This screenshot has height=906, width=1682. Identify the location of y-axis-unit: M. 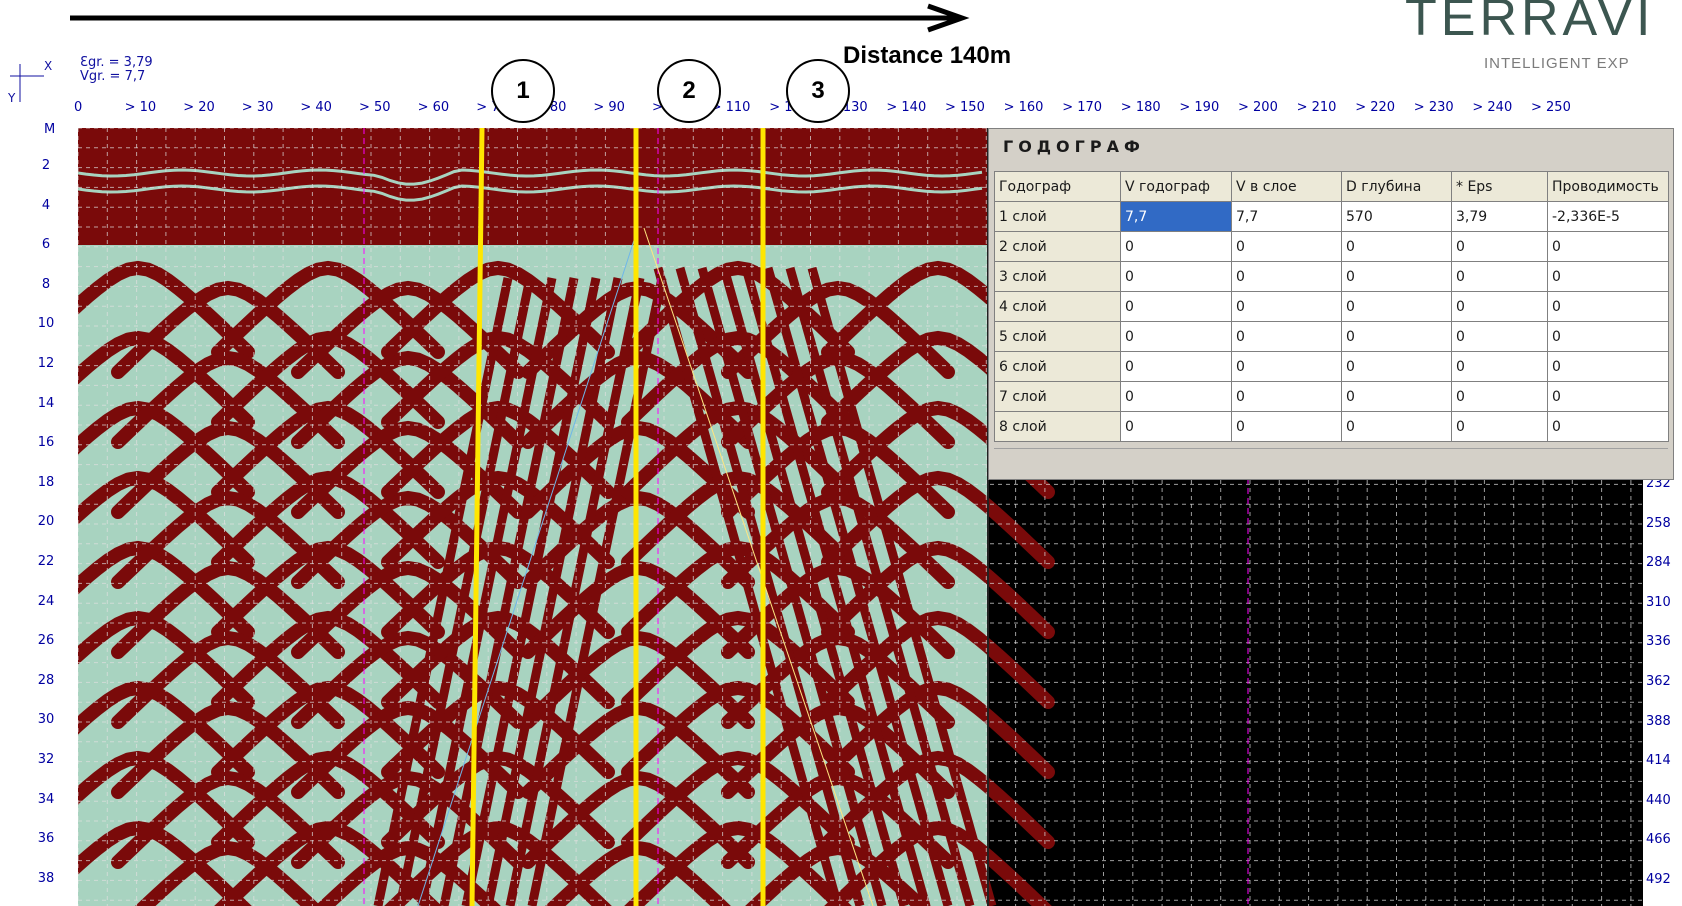
(50, 129).